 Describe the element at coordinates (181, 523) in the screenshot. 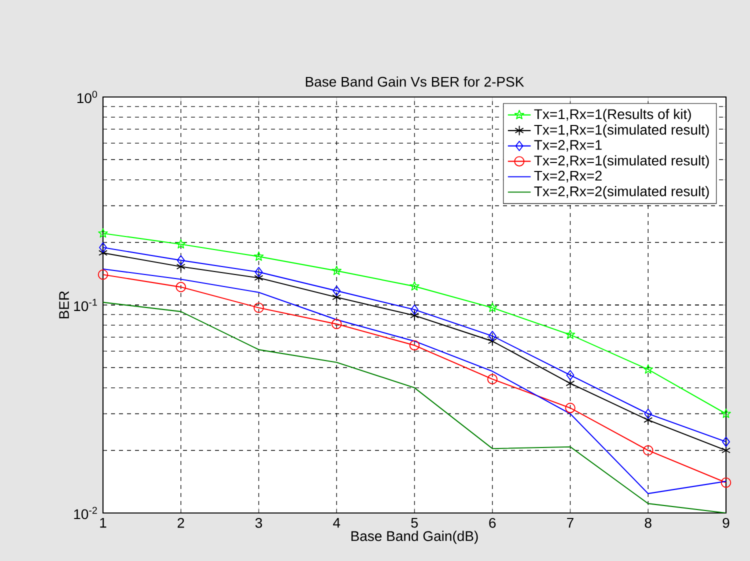

I see `x-tick-label: 2` at that location.